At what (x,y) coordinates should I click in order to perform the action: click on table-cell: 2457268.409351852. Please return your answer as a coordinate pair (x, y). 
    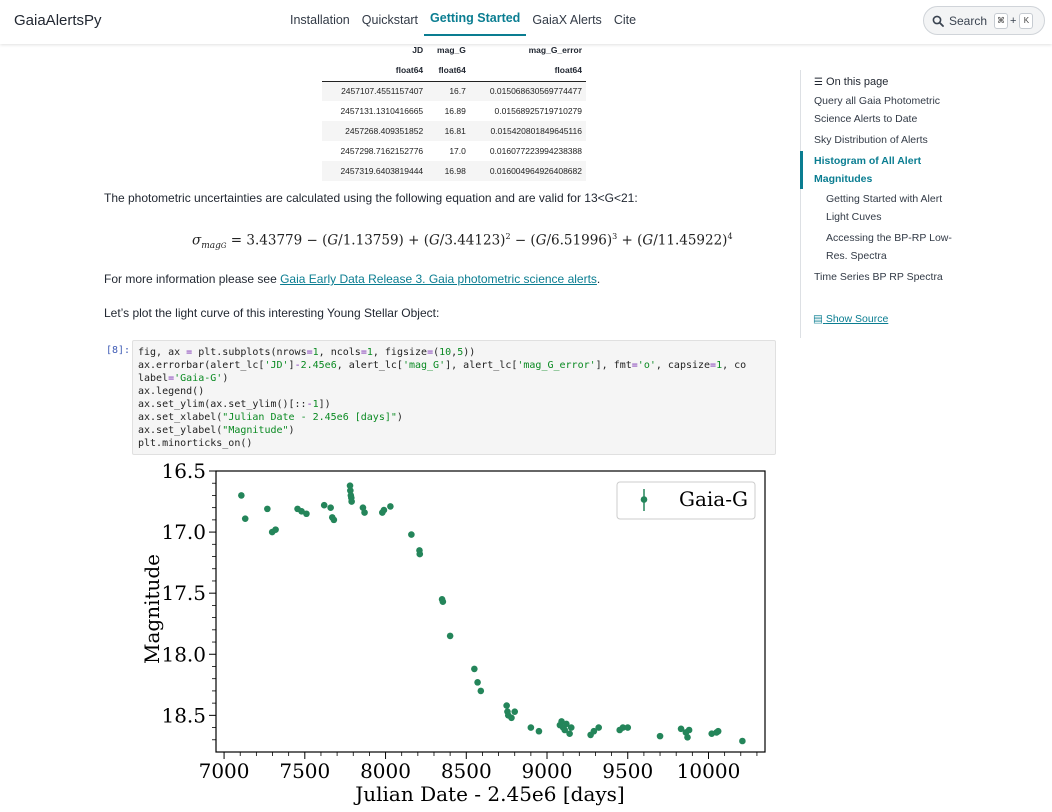
    Looking at the image, I should click on (375, 131).